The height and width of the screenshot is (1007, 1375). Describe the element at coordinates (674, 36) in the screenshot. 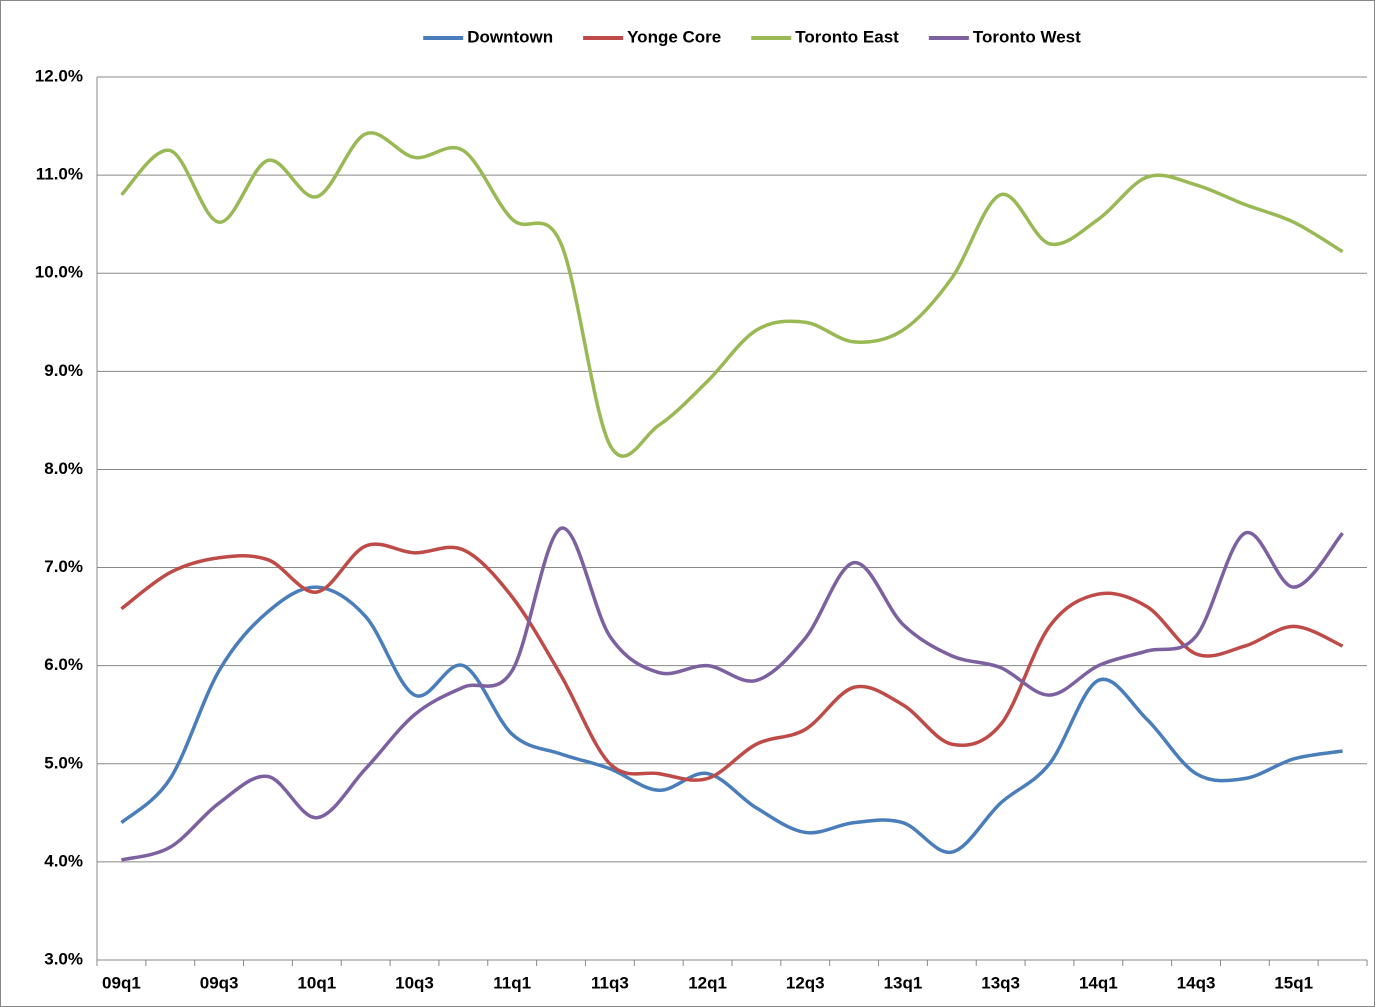

I see `legend-label: Yonge Core` at that location.